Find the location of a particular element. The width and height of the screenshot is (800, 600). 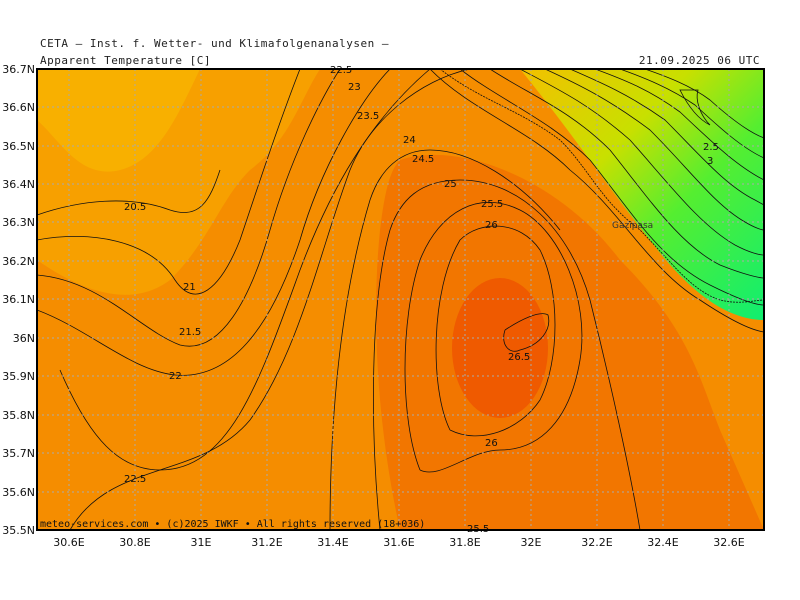

x-tick-label: 30.8E is located at coordinates (134, 542).